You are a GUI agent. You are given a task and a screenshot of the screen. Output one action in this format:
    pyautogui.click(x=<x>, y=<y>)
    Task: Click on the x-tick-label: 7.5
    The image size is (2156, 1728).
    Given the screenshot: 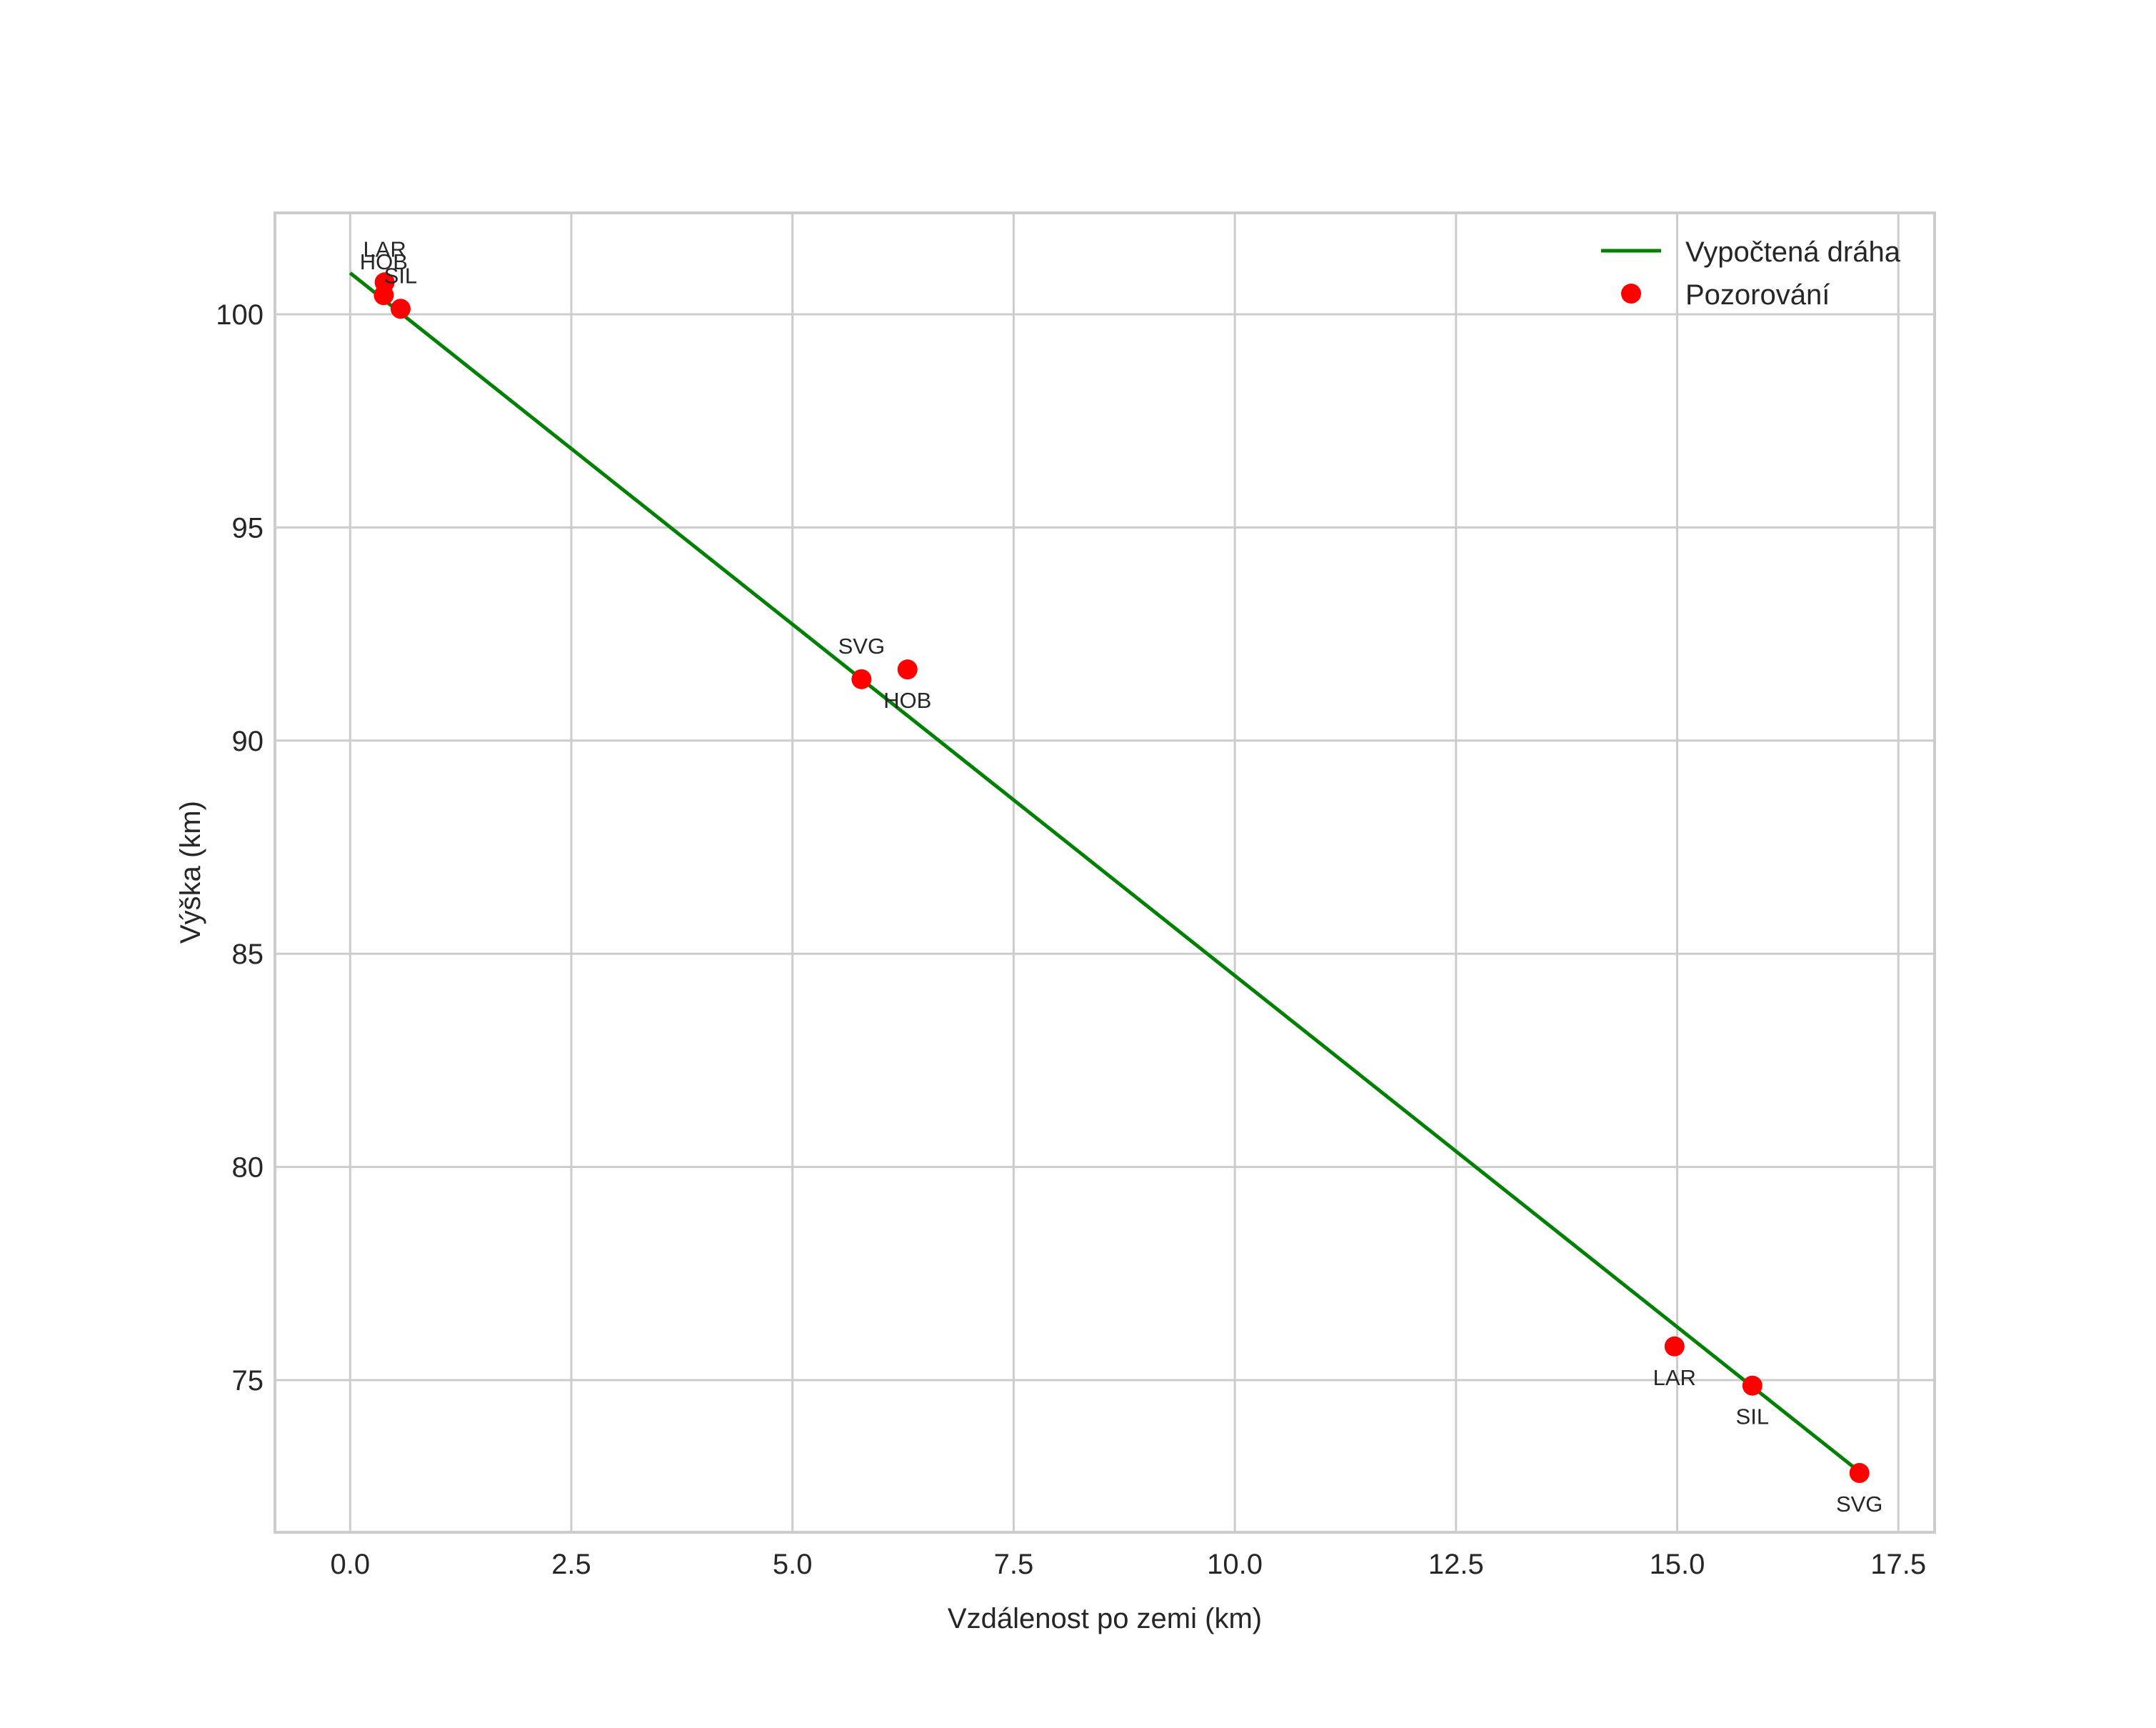 What is the action you would take?
    pyautogui.click(x=1014, y=1564)
    